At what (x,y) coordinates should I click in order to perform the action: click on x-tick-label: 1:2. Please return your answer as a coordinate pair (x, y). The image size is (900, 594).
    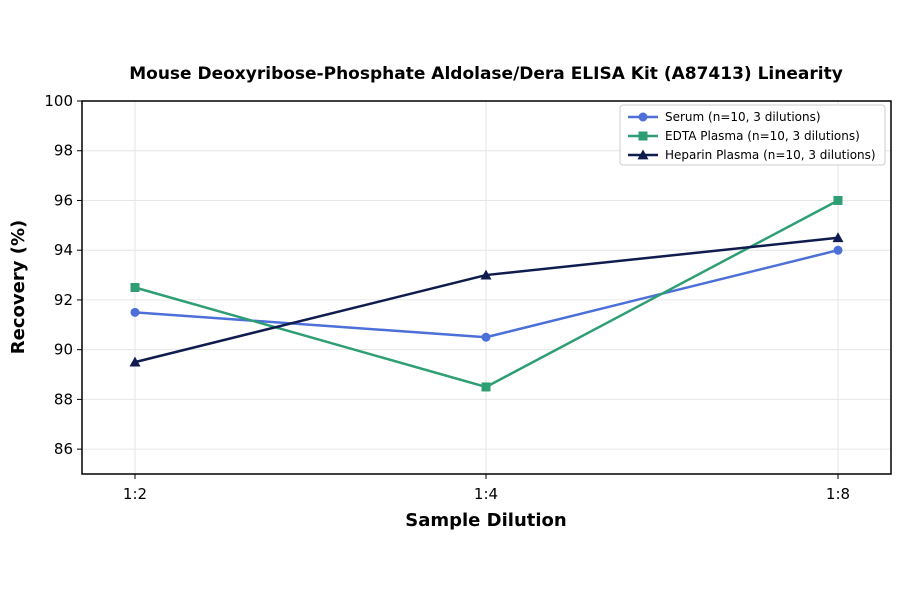
    Looking at the image, I should click on (135, 494).